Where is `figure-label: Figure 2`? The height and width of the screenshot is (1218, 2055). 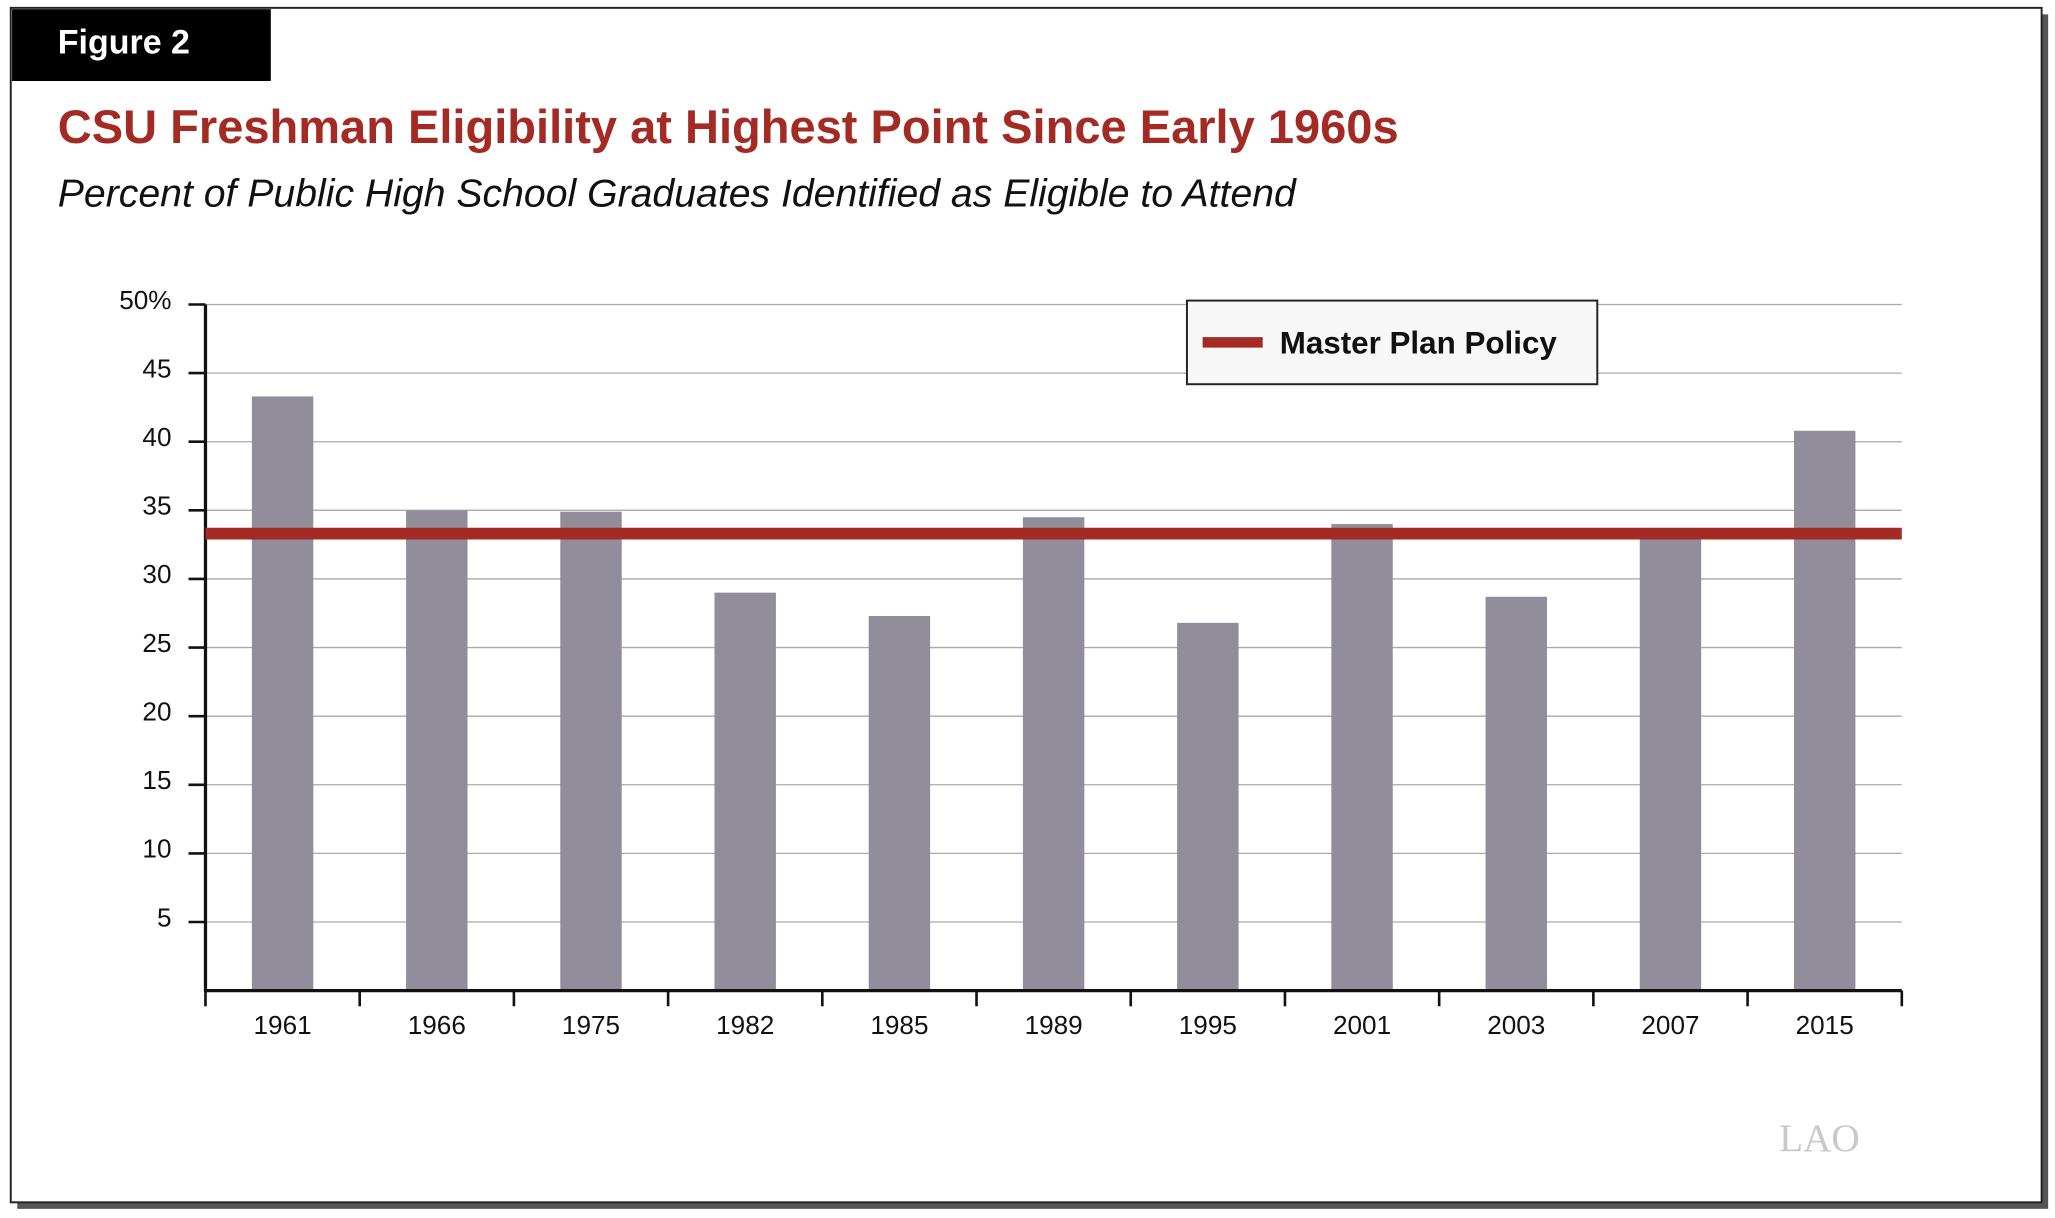
figure-label: Figure 2 is located at coordinates (124, 42).